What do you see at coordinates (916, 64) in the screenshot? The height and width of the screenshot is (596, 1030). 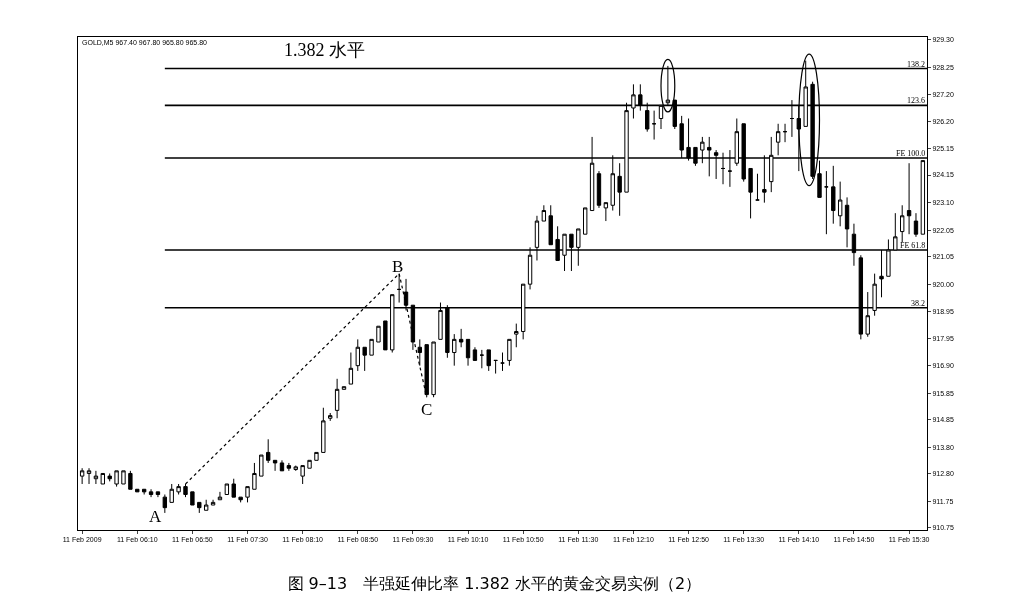 I see `annotation: 138.2` at bounding box center [916, 64].